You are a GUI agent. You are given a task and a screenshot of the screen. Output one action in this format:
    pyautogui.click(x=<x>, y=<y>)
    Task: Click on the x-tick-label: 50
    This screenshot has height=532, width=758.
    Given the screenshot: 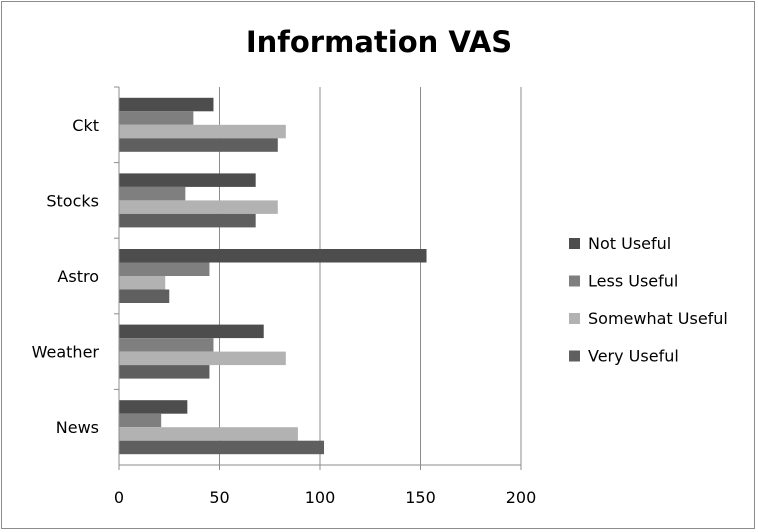 What is the action you would take?
    pyautogui.click(x=219, y=497)
    